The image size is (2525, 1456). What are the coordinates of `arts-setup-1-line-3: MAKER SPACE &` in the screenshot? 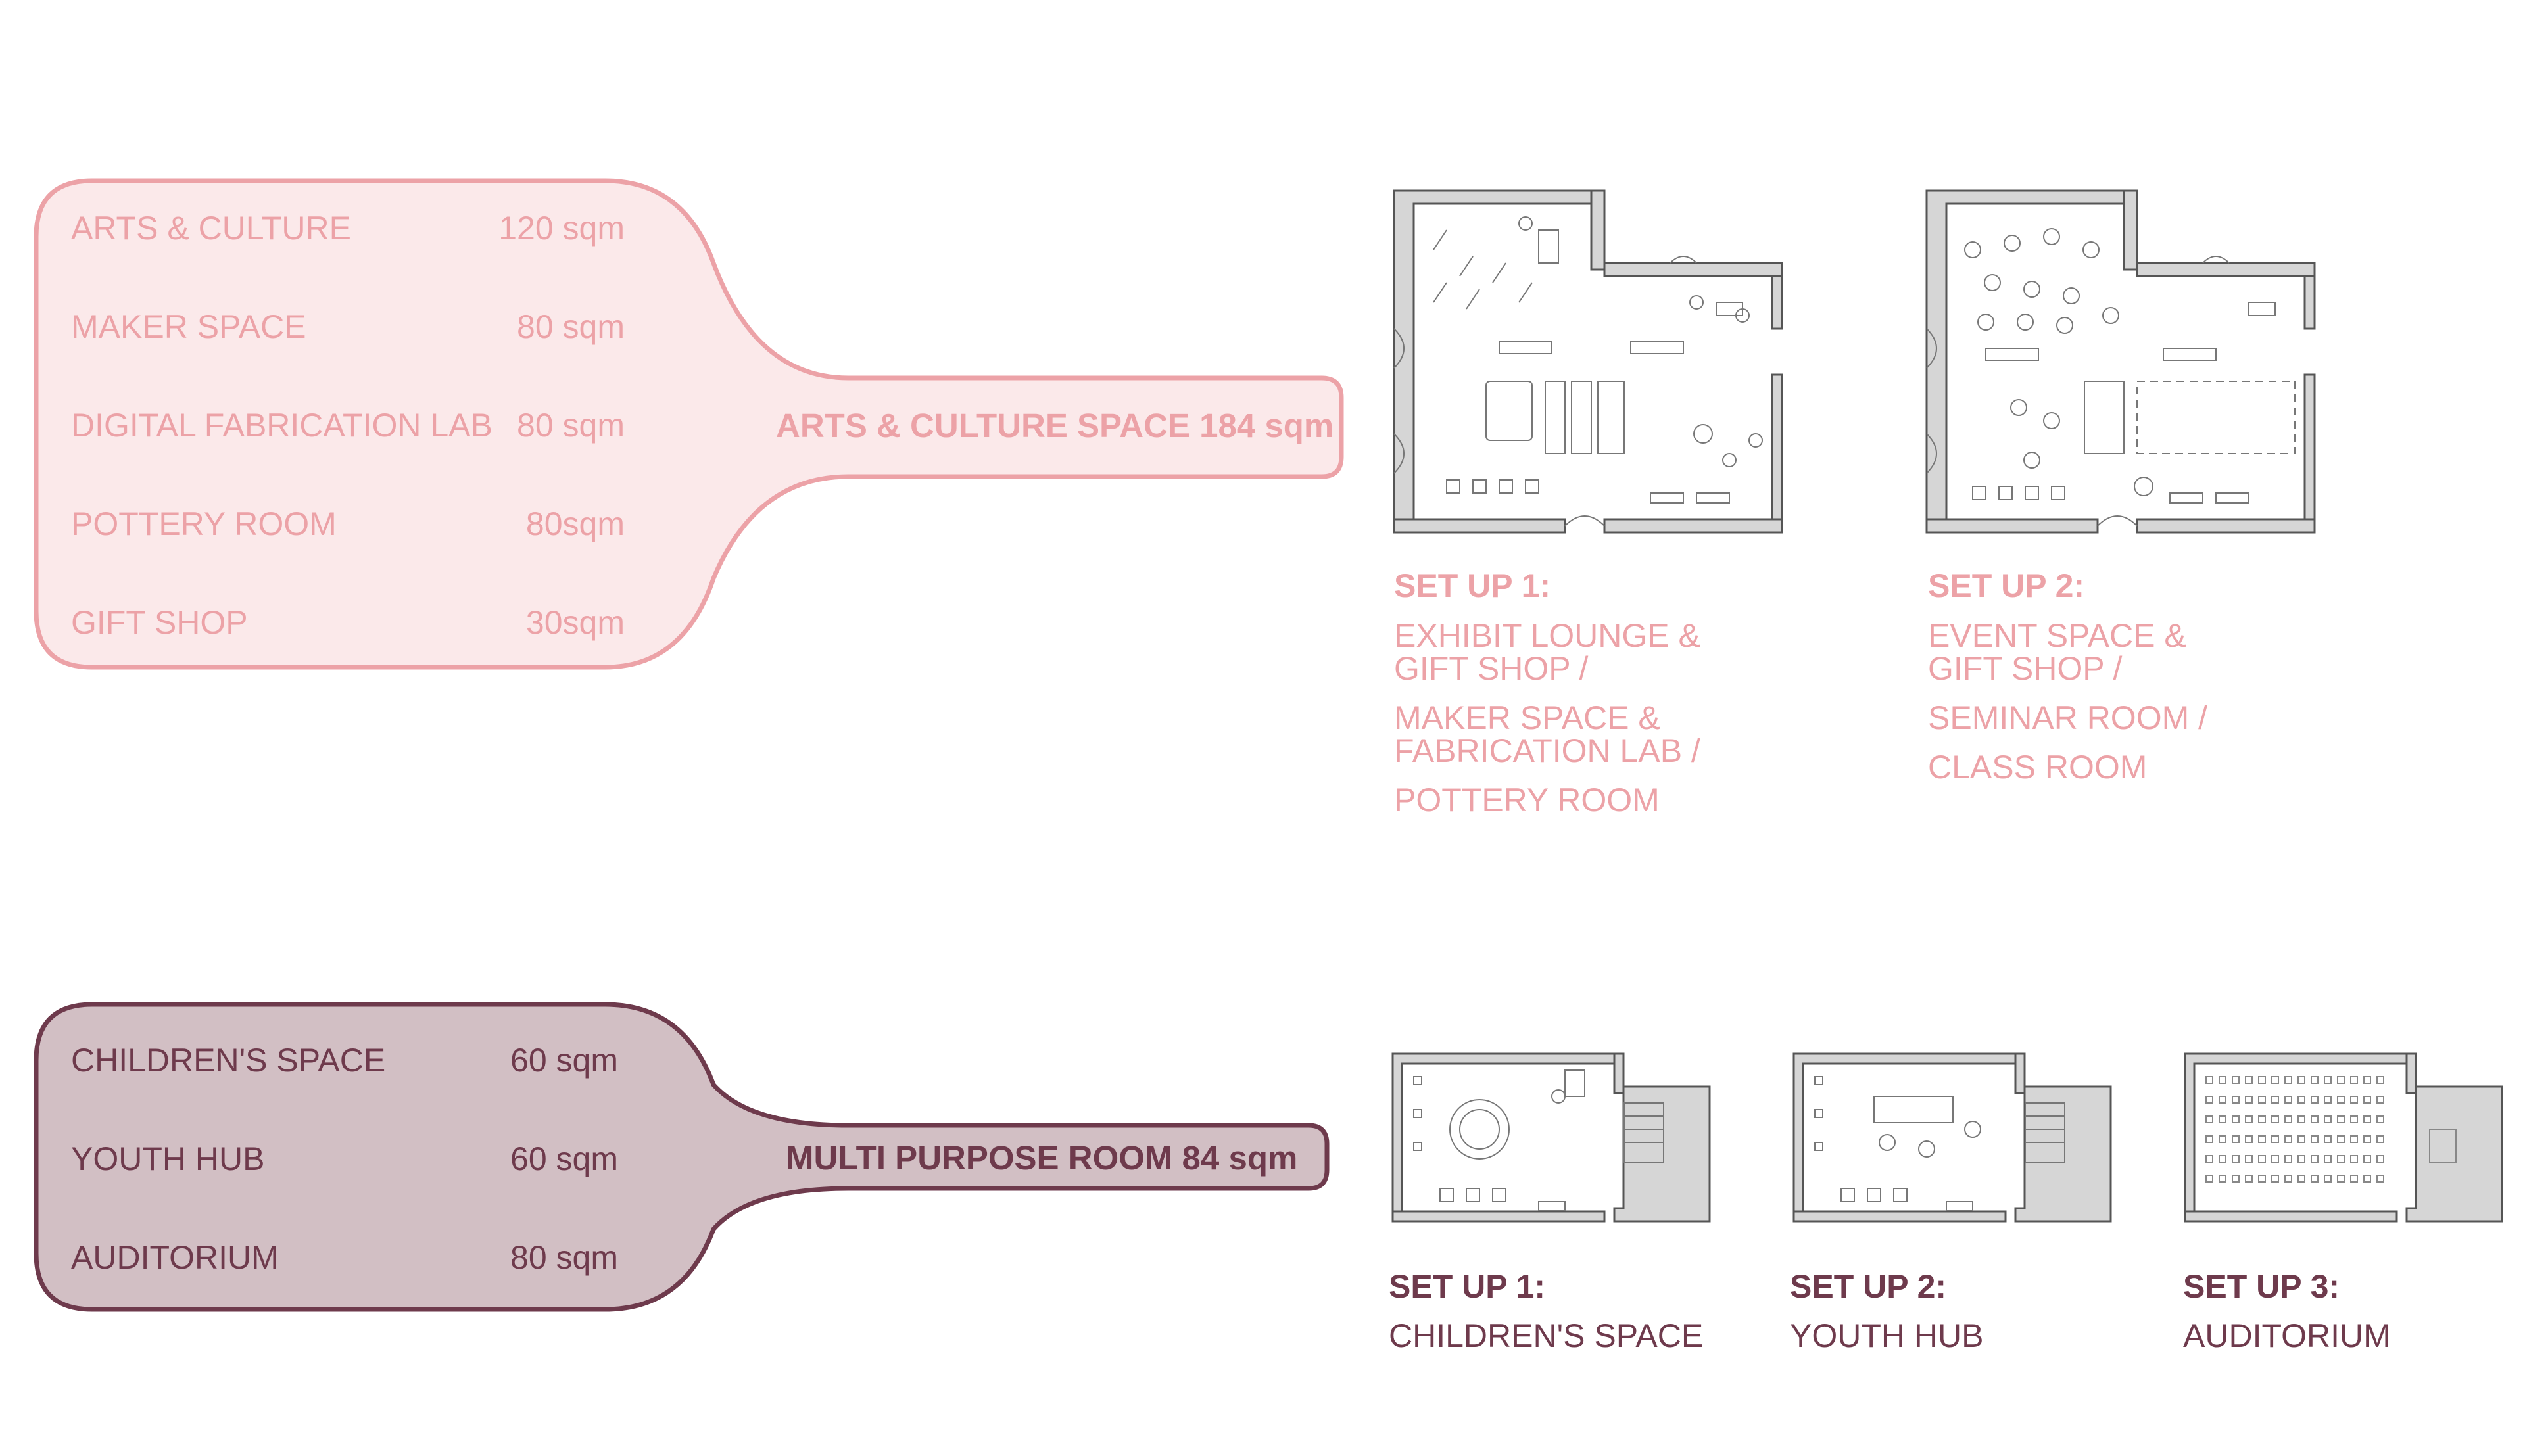 It's located at (1527, 717).